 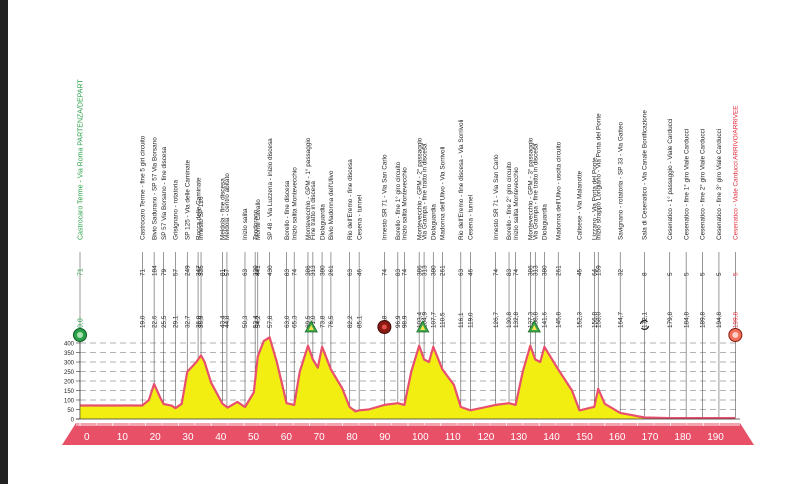 I want to click on x-tick-label: 150, so click(x=584, y=437).